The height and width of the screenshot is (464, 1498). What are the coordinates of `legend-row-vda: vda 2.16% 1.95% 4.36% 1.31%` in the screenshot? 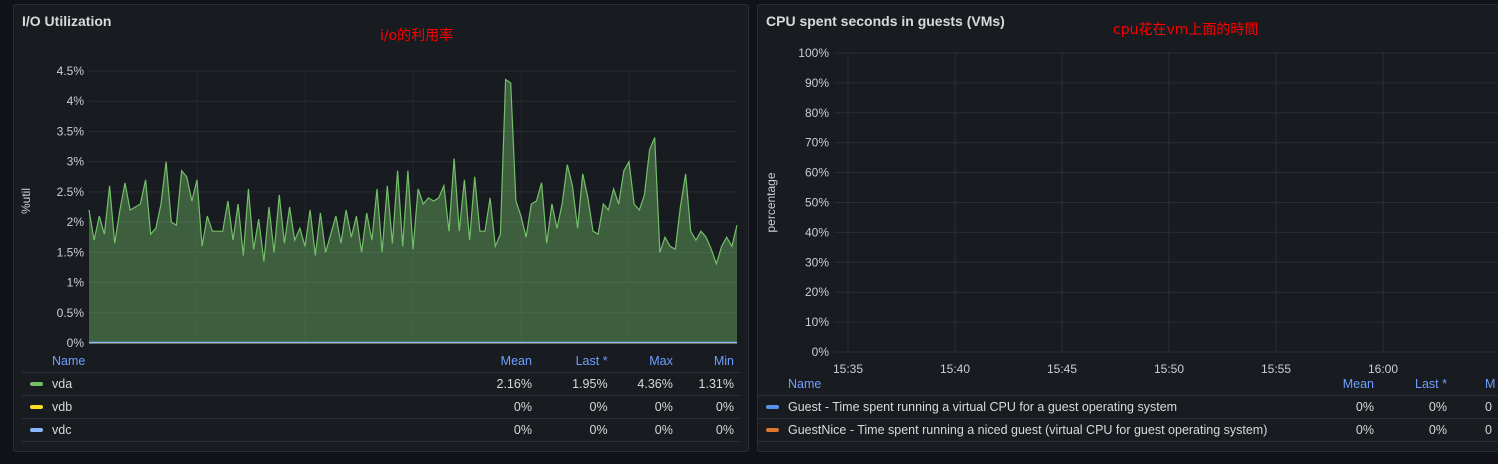 It's located at (381, 384).